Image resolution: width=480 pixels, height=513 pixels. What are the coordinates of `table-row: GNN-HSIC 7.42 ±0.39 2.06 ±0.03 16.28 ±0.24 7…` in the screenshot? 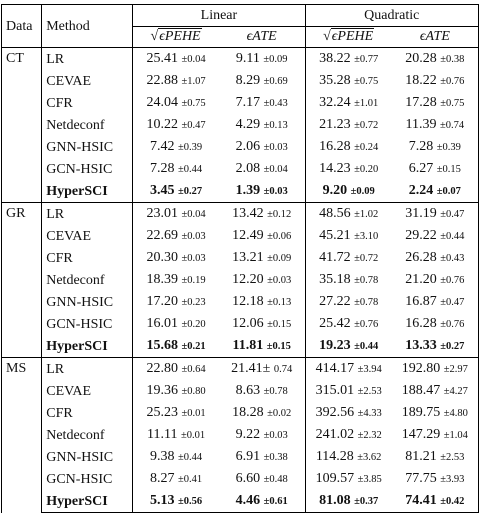 It's located at (240, 147).